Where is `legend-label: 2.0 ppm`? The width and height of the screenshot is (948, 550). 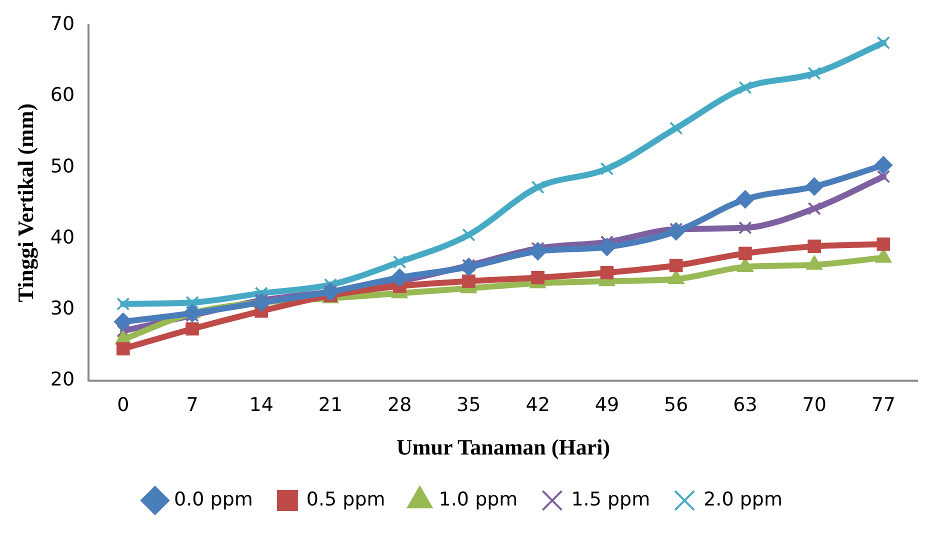
legend-label: 2.0 ppm is located at coordinates (743, 499).